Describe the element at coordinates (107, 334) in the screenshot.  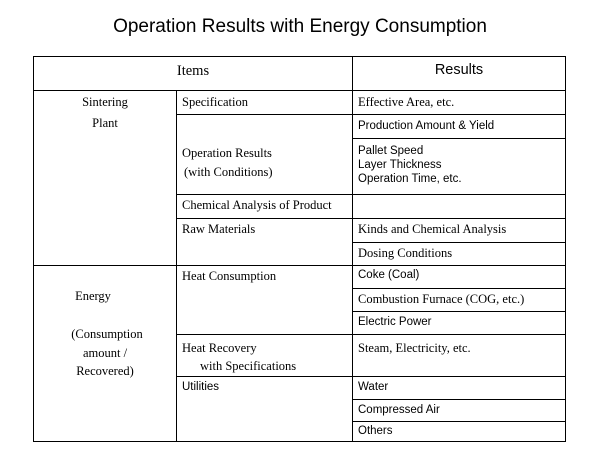
I see `group-energy-line2: (Consumption` at that location.